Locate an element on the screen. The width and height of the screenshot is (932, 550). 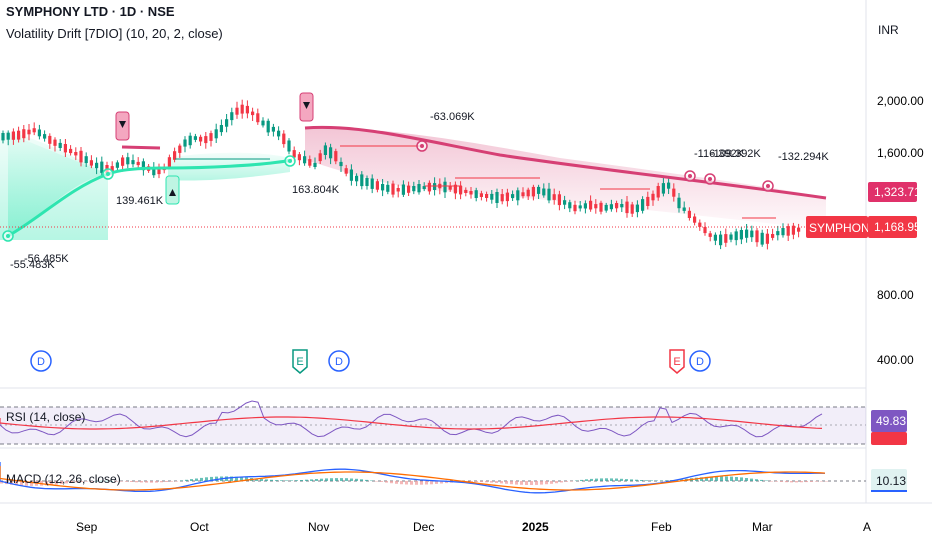
macd-value: 10.13 is located at coordinates (891, 481).